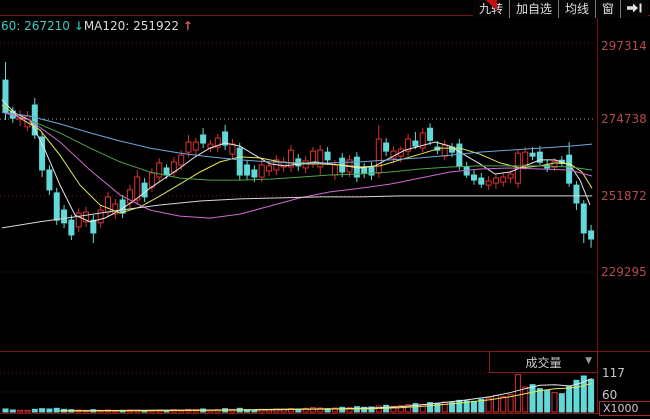 The width and height of the screenshot is (650, 419). What do you see at coordinates (624, 46) in the screenshot?
I see `price-axis-label: 297314` at bounding box center [624, 46].